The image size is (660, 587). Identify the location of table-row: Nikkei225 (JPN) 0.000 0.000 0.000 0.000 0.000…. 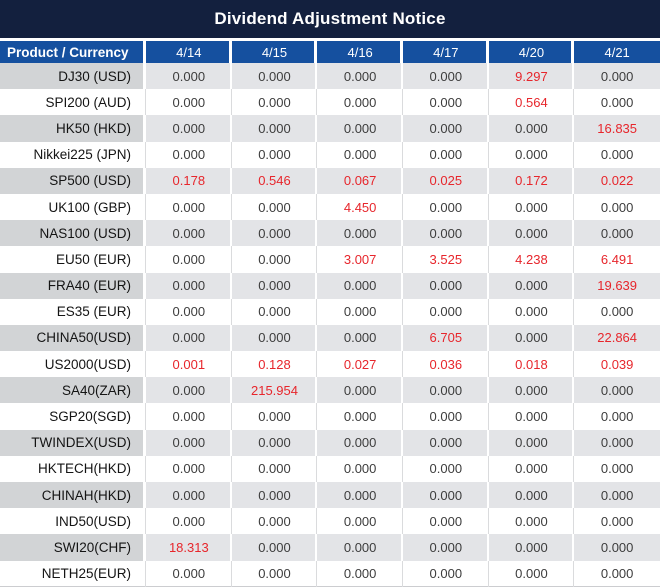
(330, 154).